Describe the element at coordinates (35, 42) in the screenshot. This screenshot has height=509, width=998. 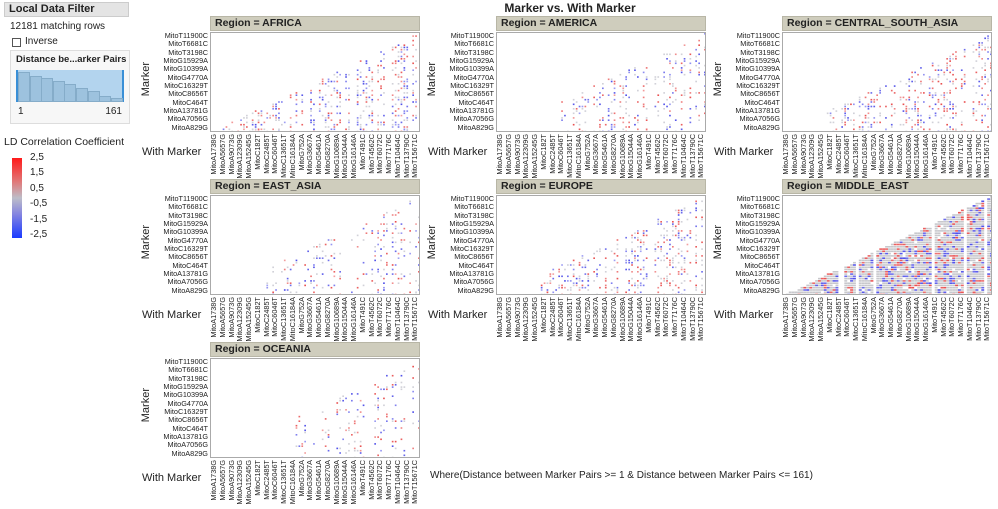
I see `inverse-checkbox: Inverse` at that location.